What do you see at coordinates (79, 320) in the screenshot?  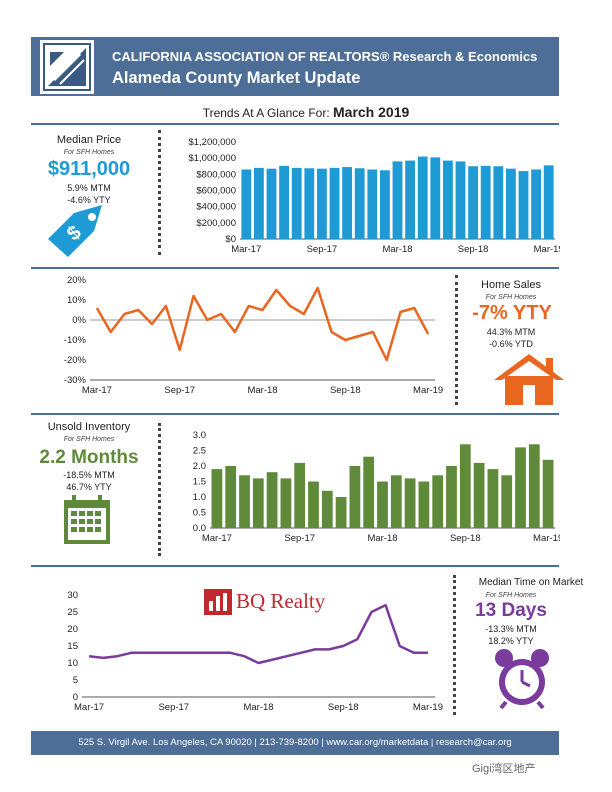 I see `y-tick-label: 0%` at bounding box center [79, 320].